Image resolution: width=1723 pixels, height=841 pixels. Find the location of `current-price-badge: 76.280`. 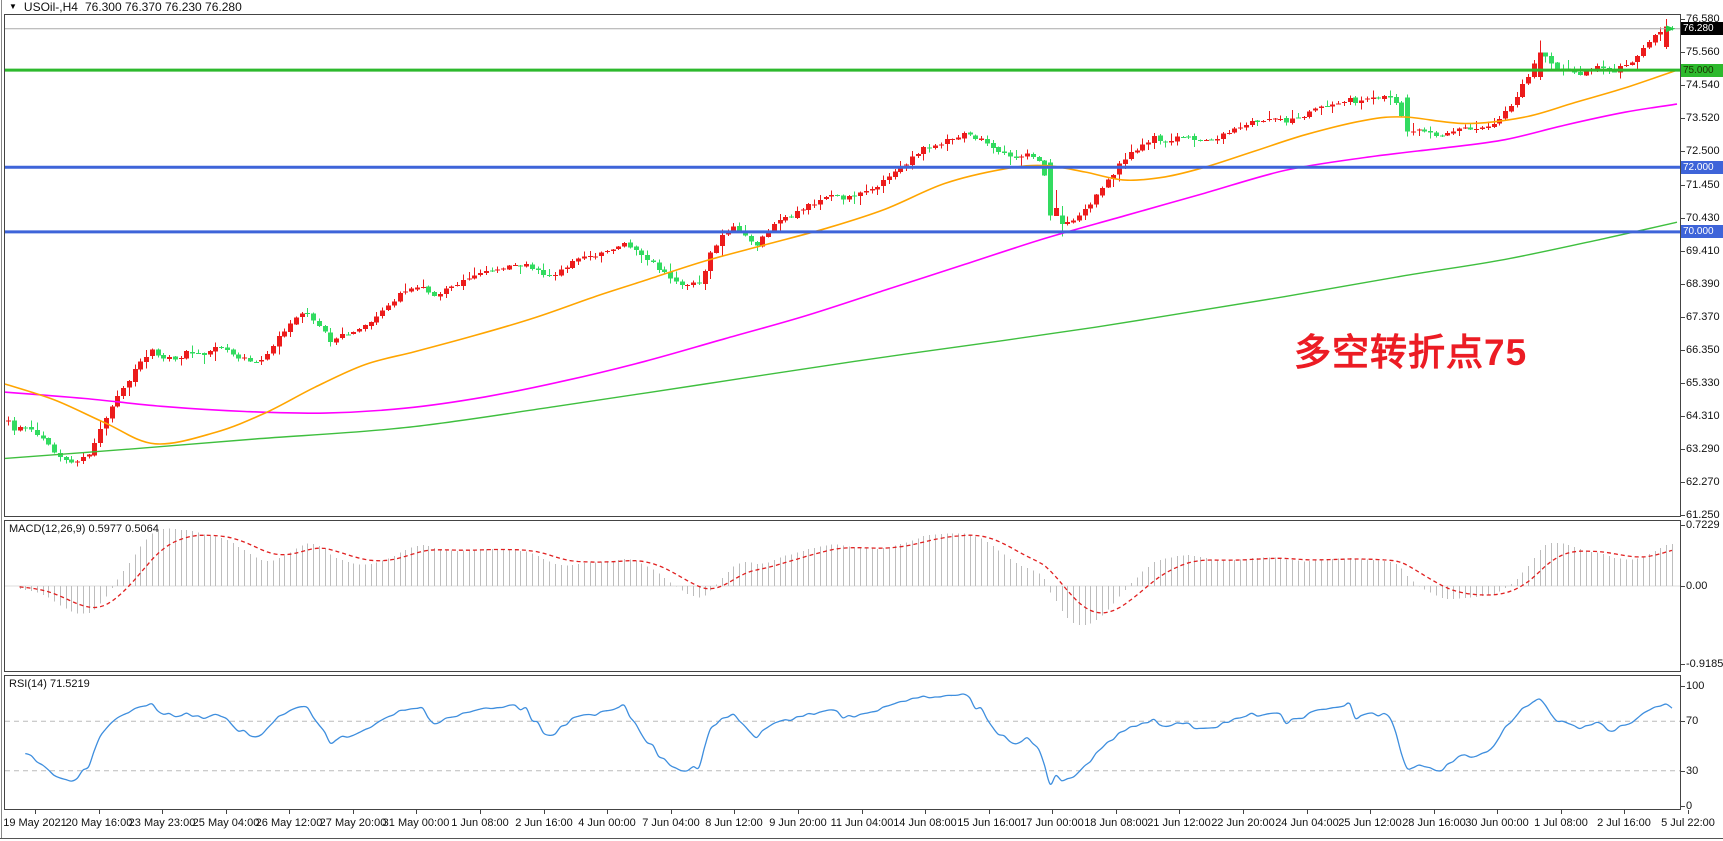

current-price-badge: 76.280 is located at coordinates (1702, 28).